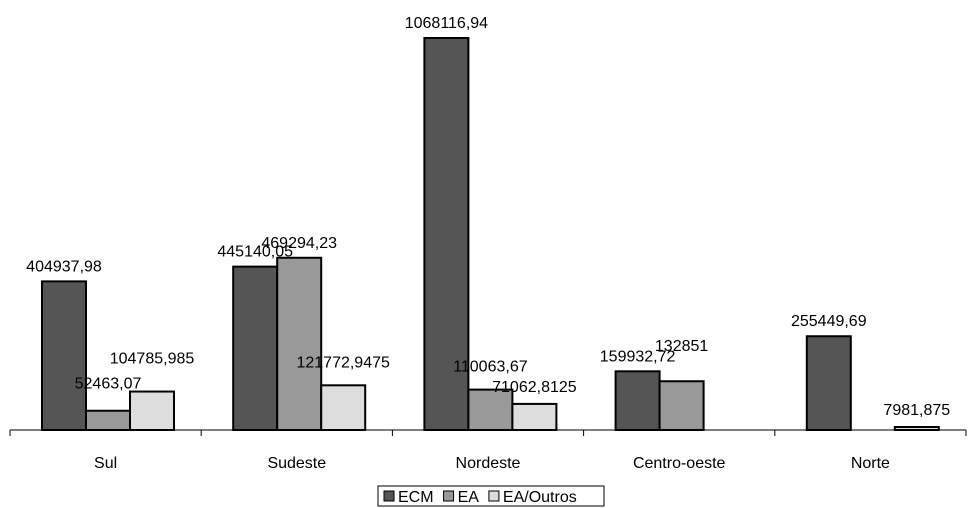  Describe the element at coordinates (870, 463) in the screenshot. I see `x-tick-label-norte: Norte` at that location.